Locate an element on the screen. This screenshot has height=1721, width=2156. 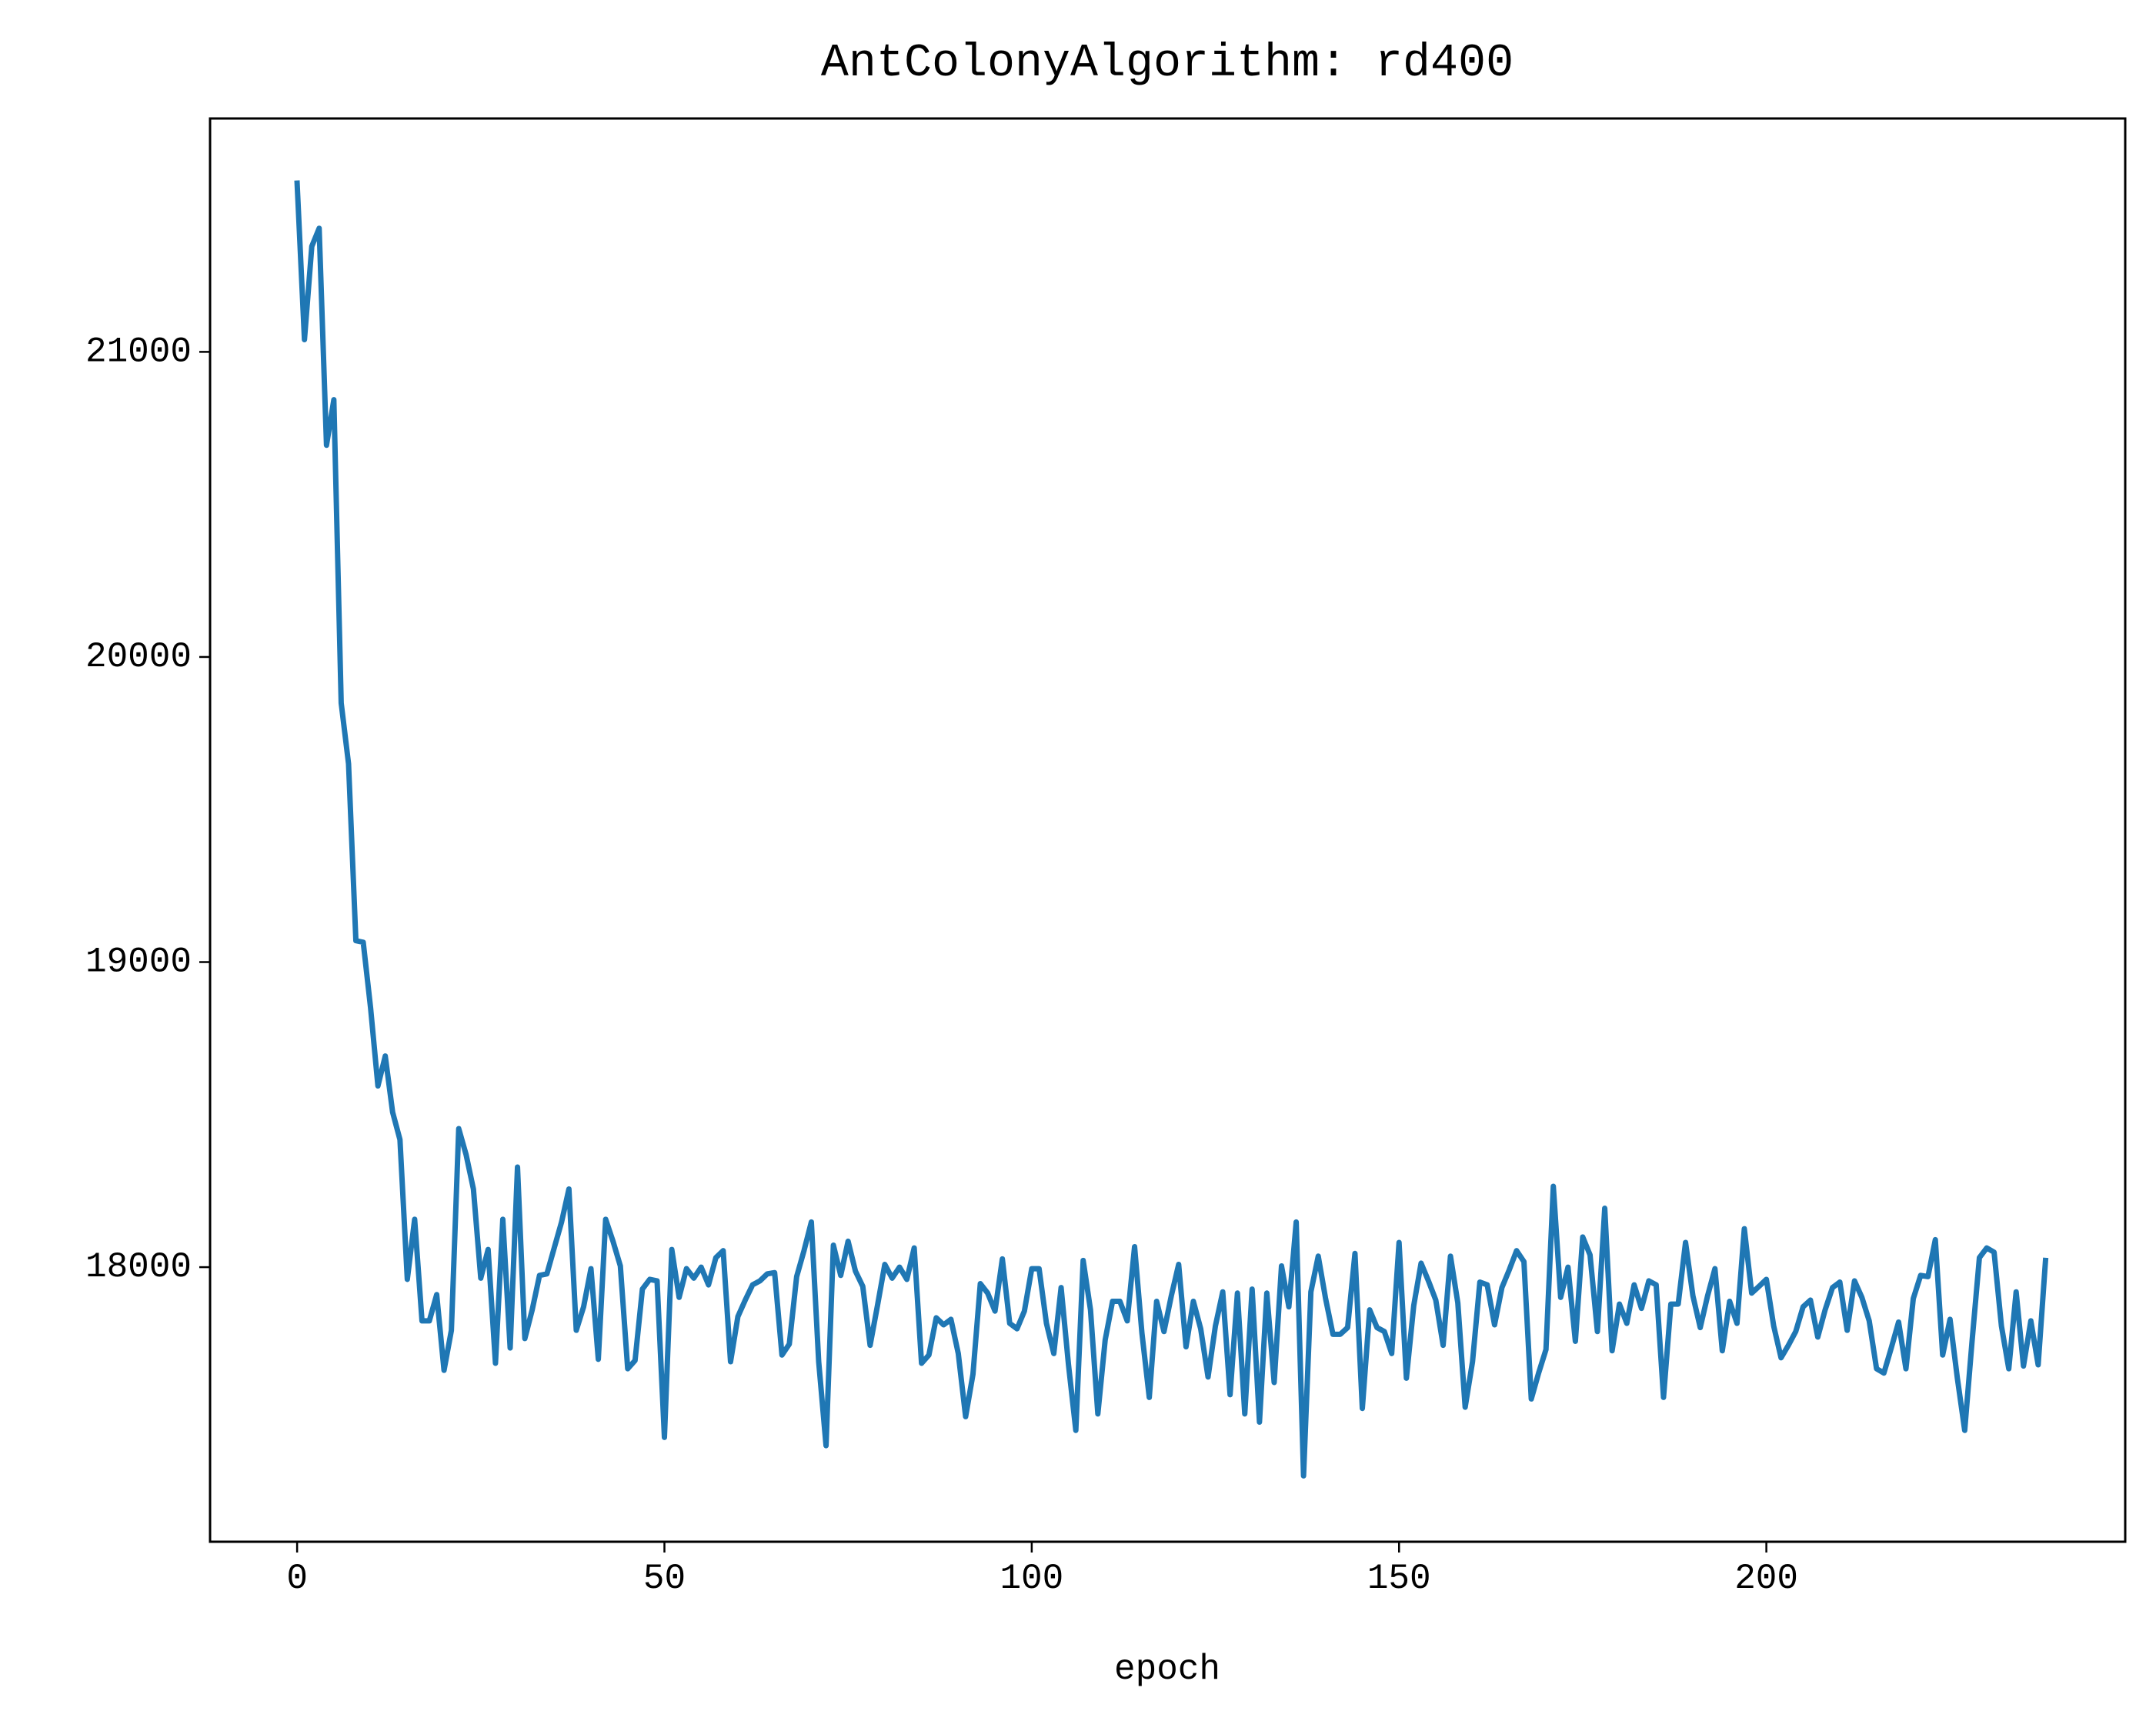
x-tick-label: 100 is located at coordinates (1031, 1579).